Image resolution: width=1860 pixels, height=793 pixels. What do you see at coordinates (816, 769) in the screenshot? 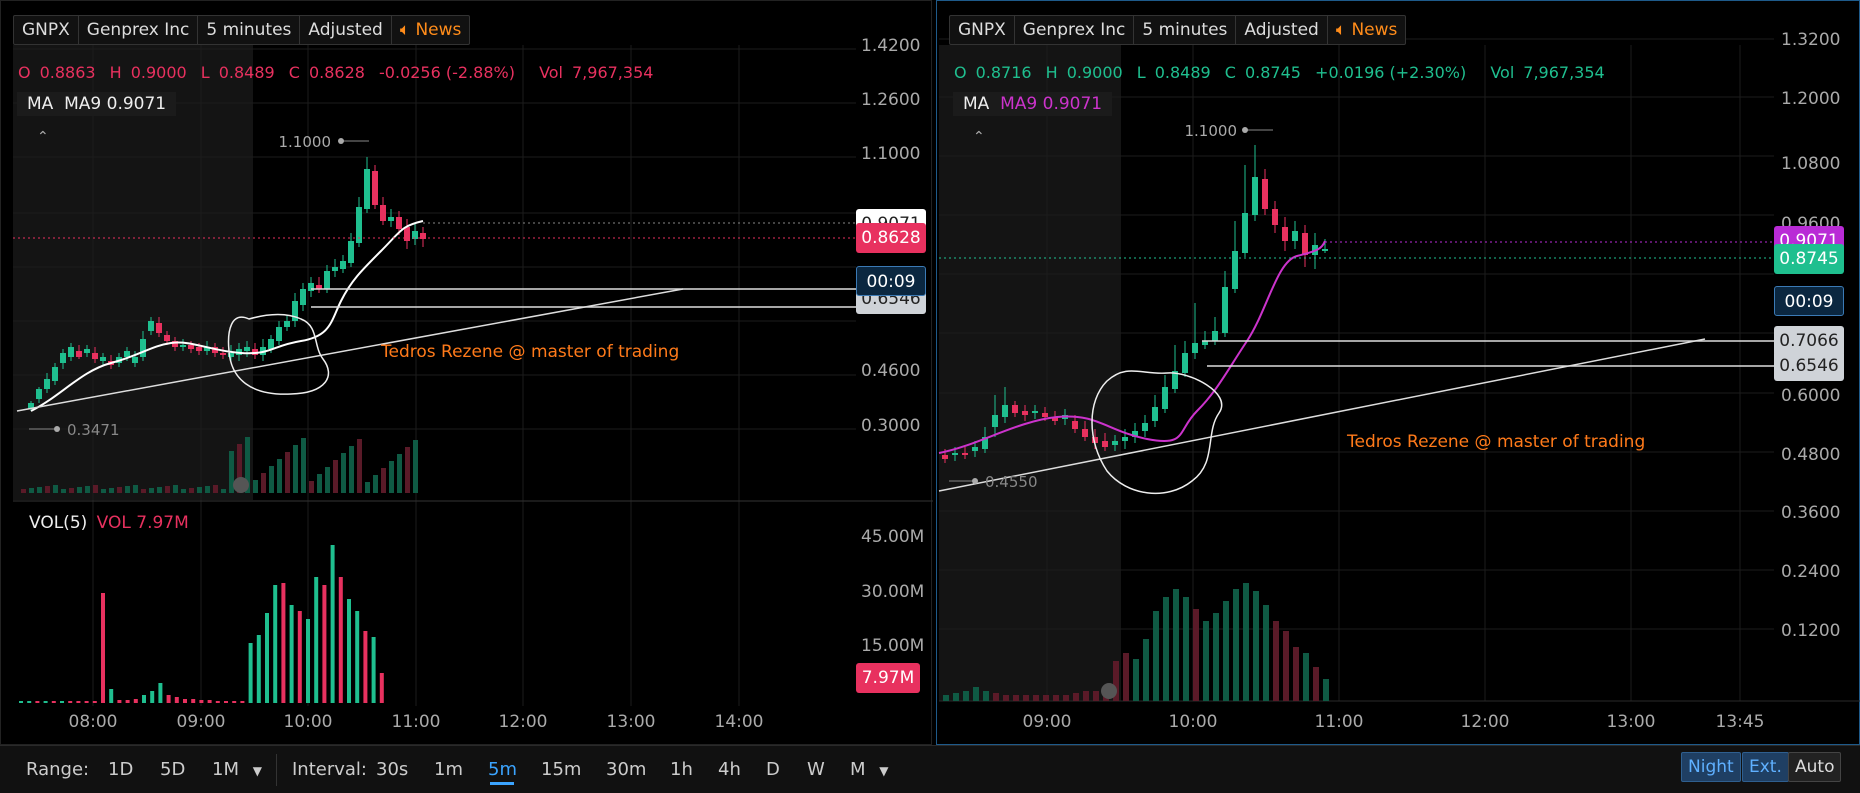
I see `interval-w: W` at bounding box center [816, 769].